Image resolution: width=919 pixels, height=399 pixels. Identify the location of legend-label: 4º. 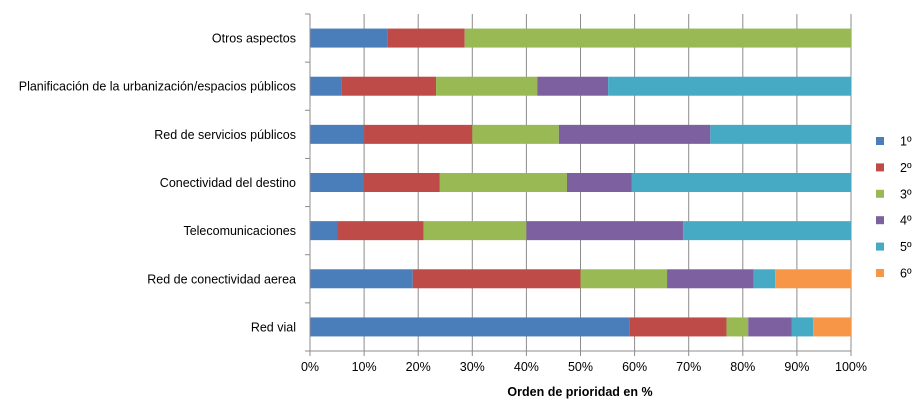
(906, 221).